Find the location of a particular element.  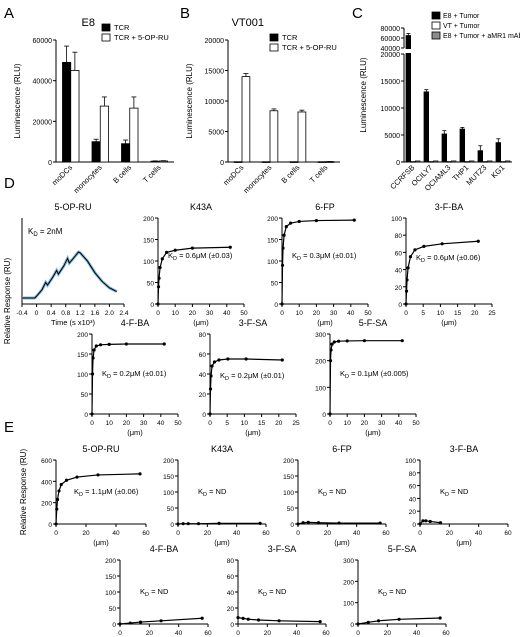

chart-e-3-f-sa-x-tick-label: 20 is located at coordinates (268, 633).